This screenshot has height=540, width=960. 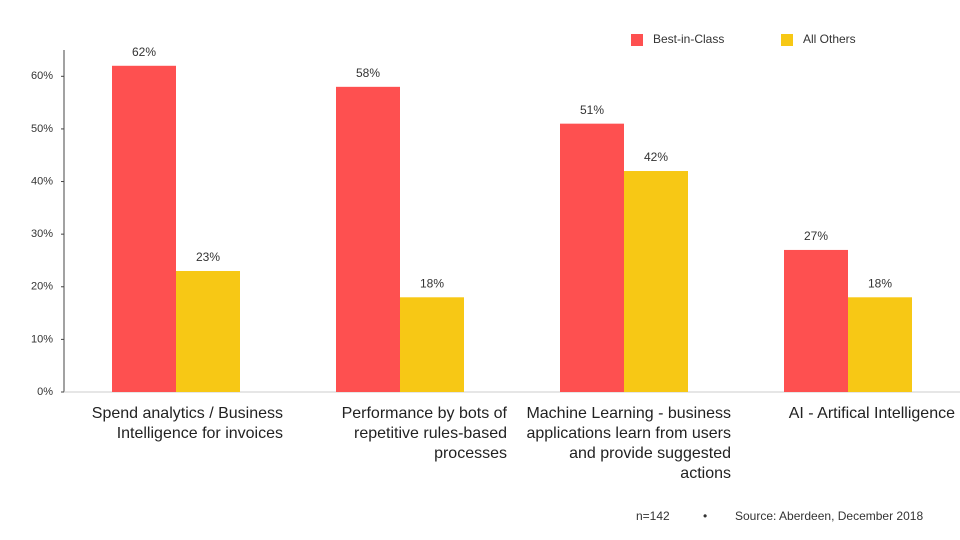 I want to click on y-tick-label: 10%, so click(x=42, y=339).